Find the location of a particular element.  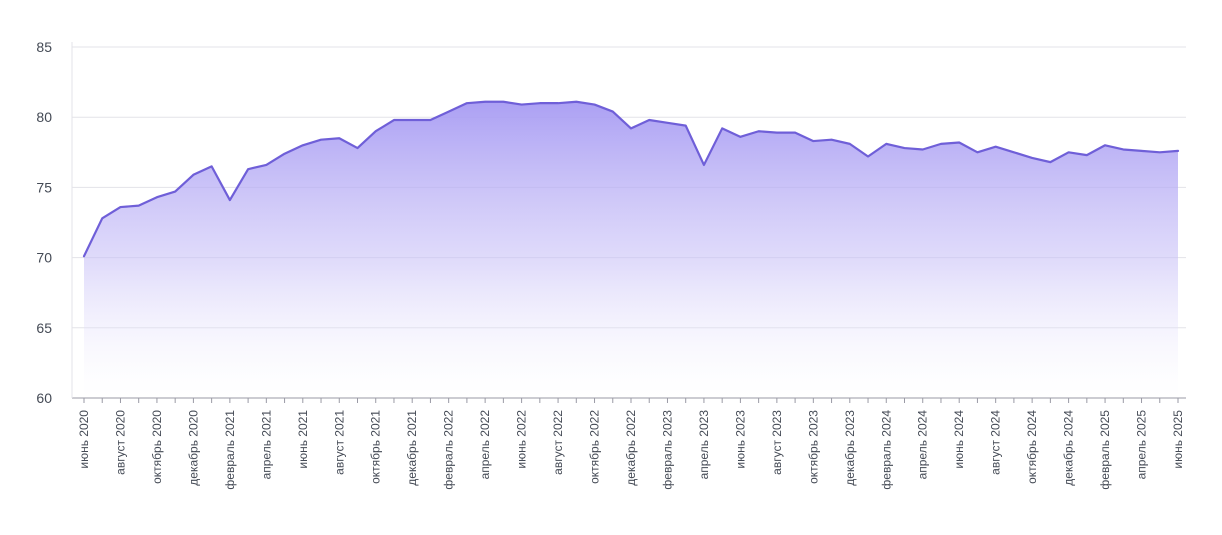

x-tick-label: апрель 2022 is located at coordinates (485, 445).